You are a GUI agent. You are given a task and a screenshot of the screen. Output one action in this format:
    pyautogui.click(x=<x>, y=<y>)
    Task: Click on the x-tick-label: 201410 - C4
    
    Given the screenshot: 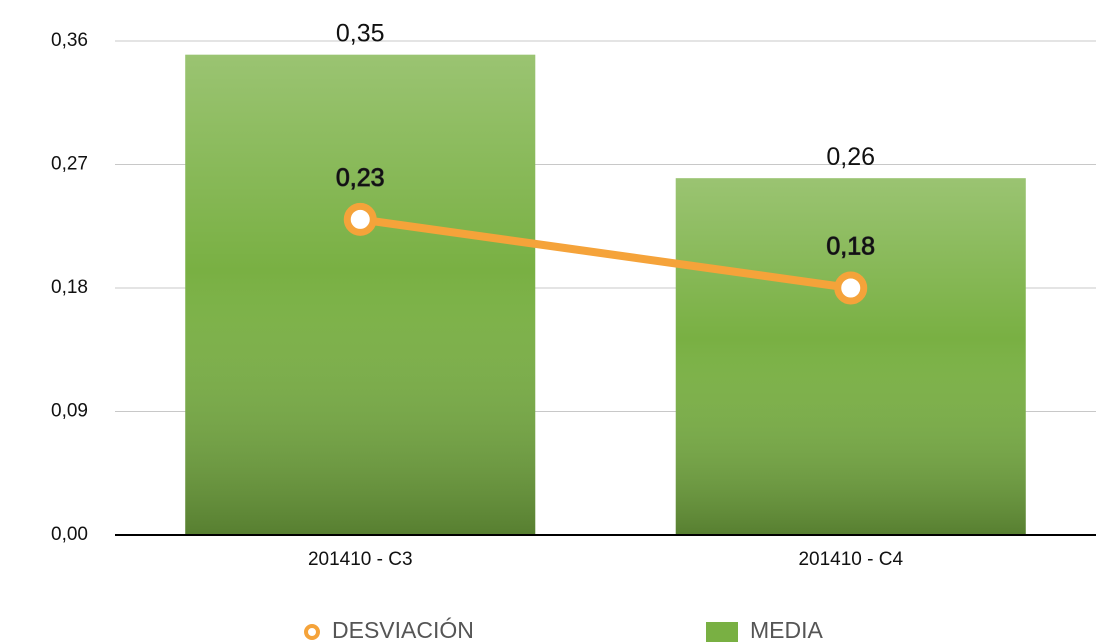 What is the action you would take?
    pyautogui.click(x=850, y=559)
    